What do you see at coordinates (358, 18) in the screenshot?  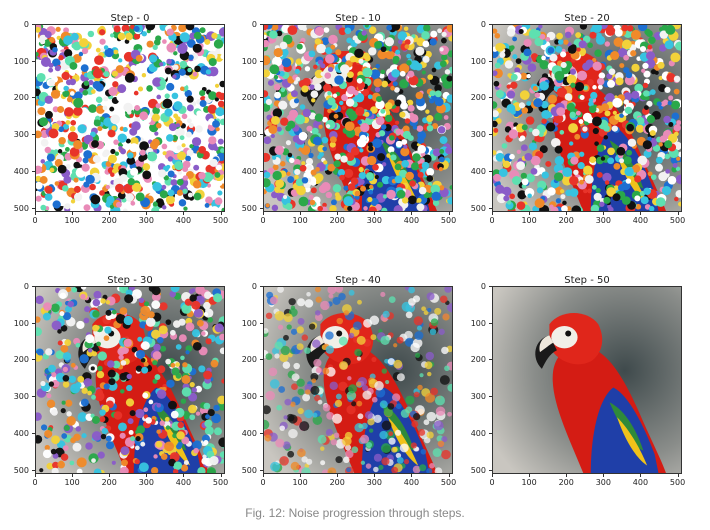 I see `panel-title: Step - 10` at bounding box center [358, 18].